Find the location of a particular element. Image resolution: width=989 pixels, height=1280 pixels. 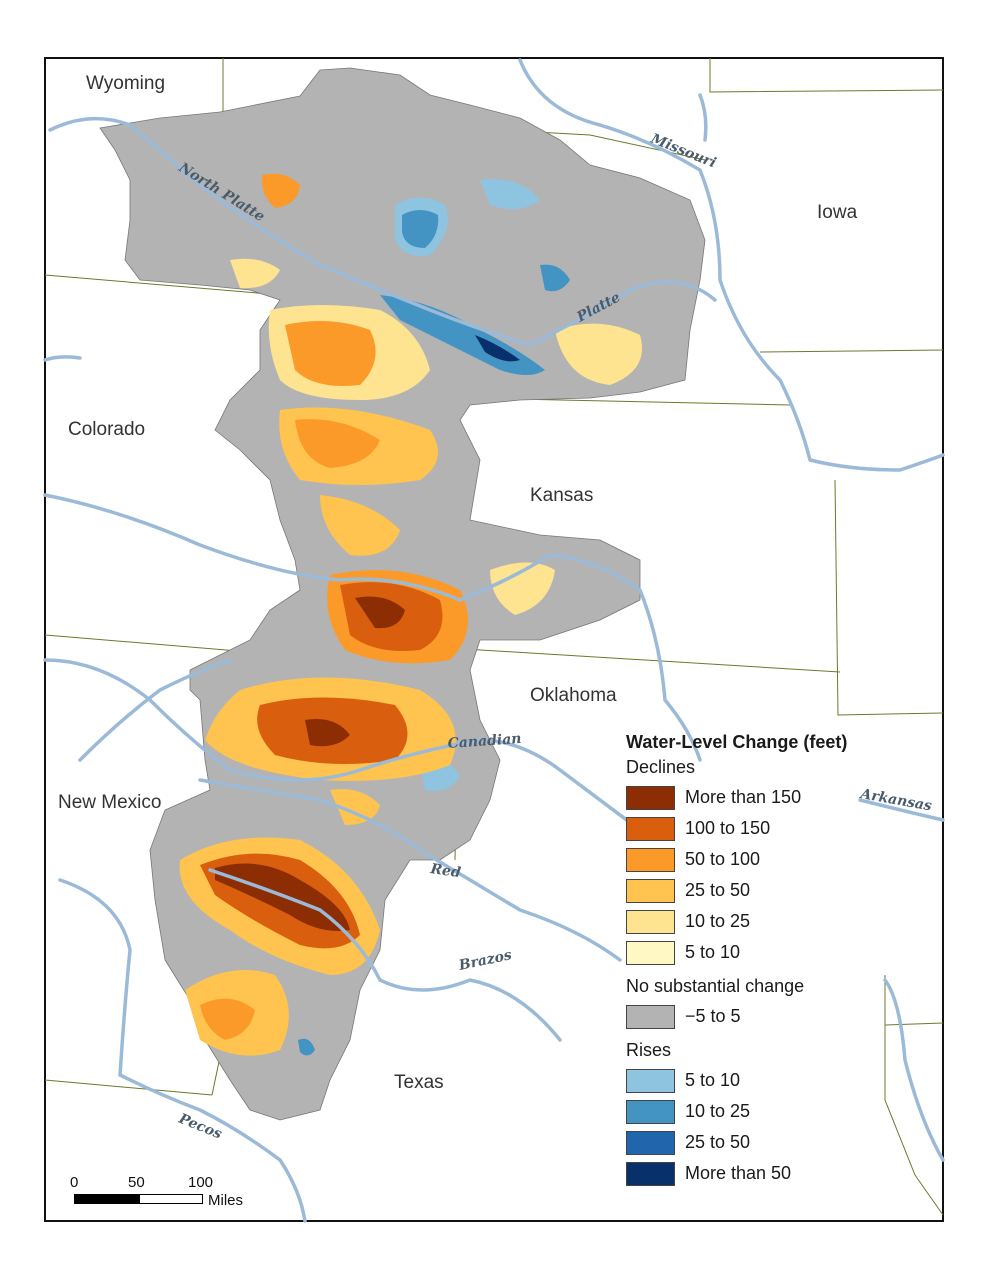

decline-zone-ne-co-mid is located at coordinates (330, 353).